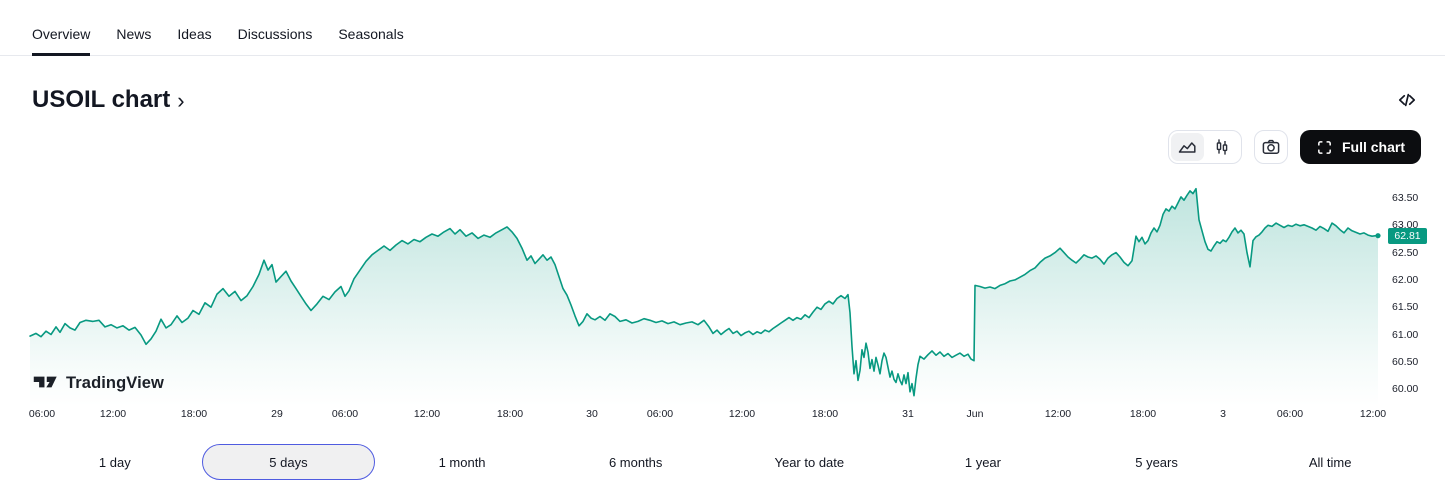 This screenshot has width=1445, height=498. Describe the element at coordinates (1378, 236) in the screenshot. I see `last-price-dot` at that location.